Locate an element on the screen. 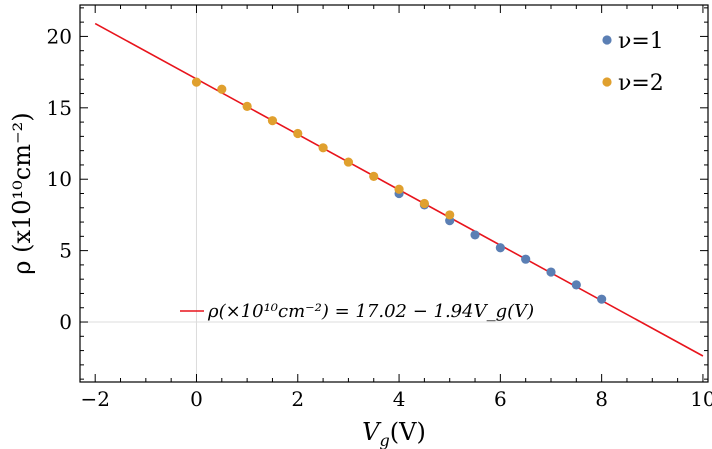 The width and height of the screenshot is (712, 449). y-tick-label: 10 is located at coordinates (59, 179).